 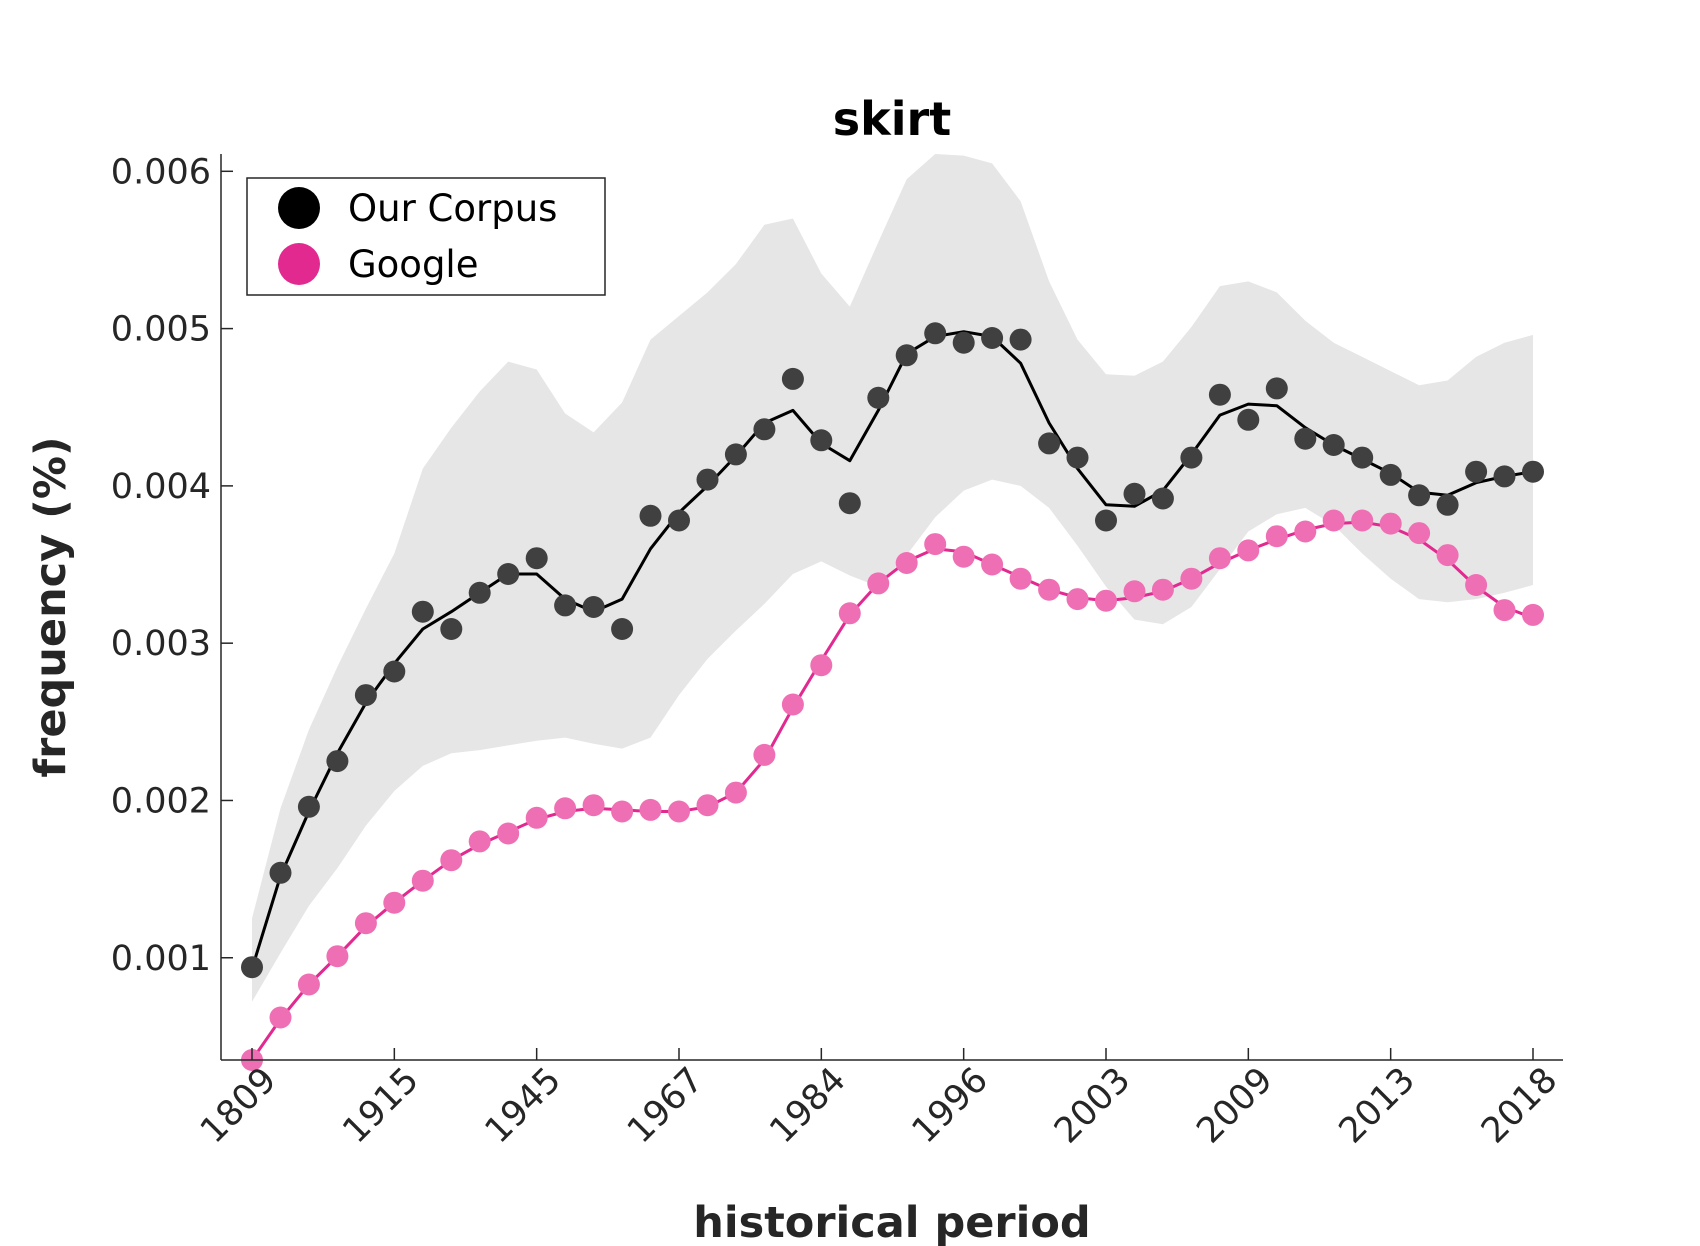 What do you see at coordinates (426, 236) in the screenshot?
I see `legend: Our Corpus Google` at bounding box center [426, 236].